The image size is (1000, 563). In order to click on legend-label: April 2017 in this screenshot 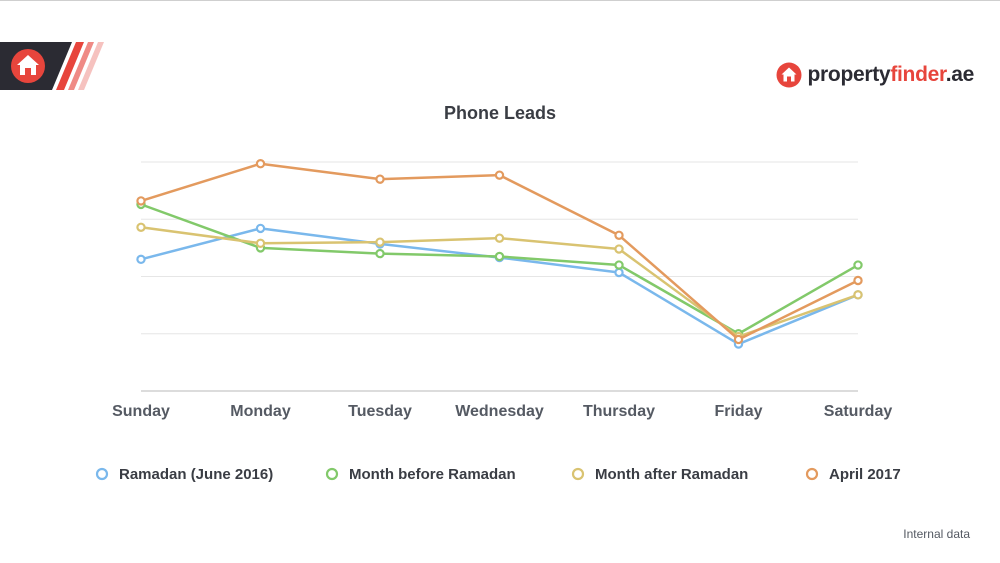, I will do `click(865, 474)`.